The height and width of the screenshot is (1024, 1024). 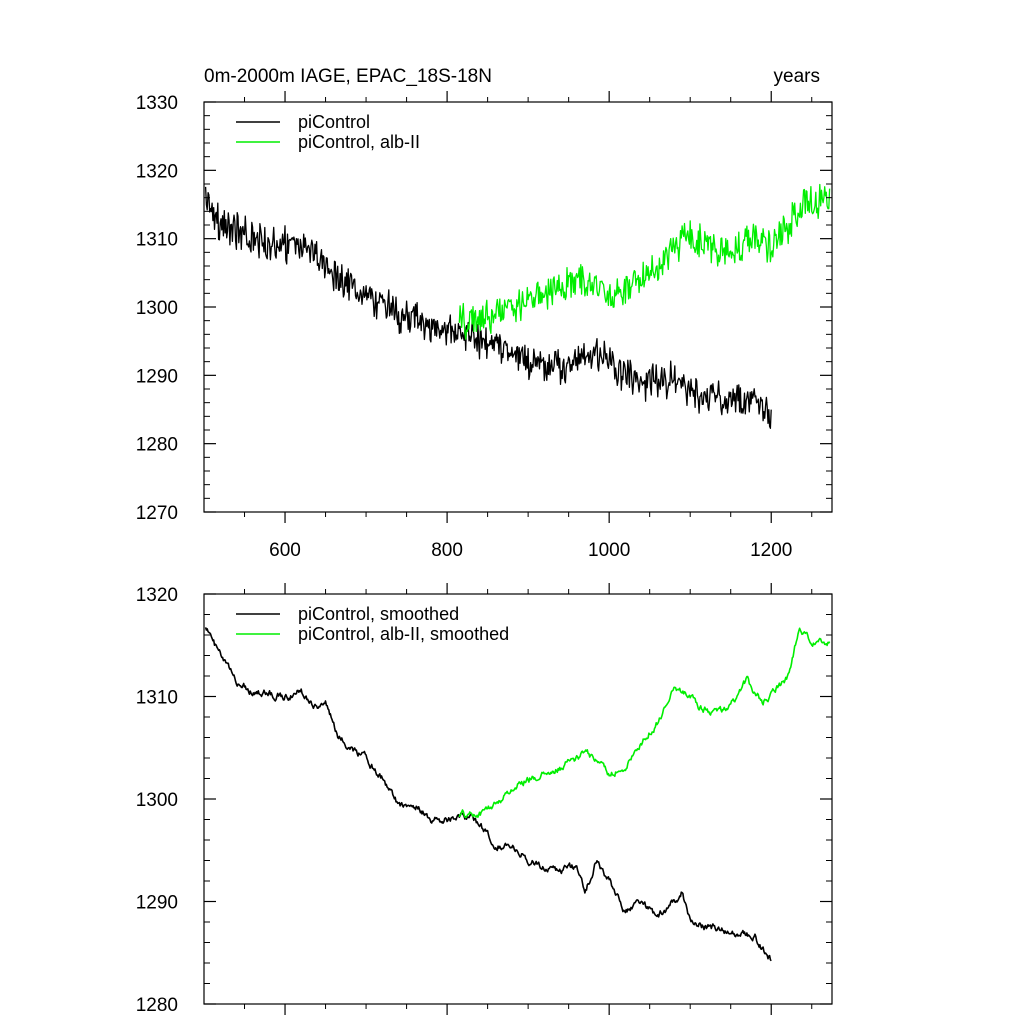 I want to click on top-ytick-label: 1270, so click(x=157, y=513).